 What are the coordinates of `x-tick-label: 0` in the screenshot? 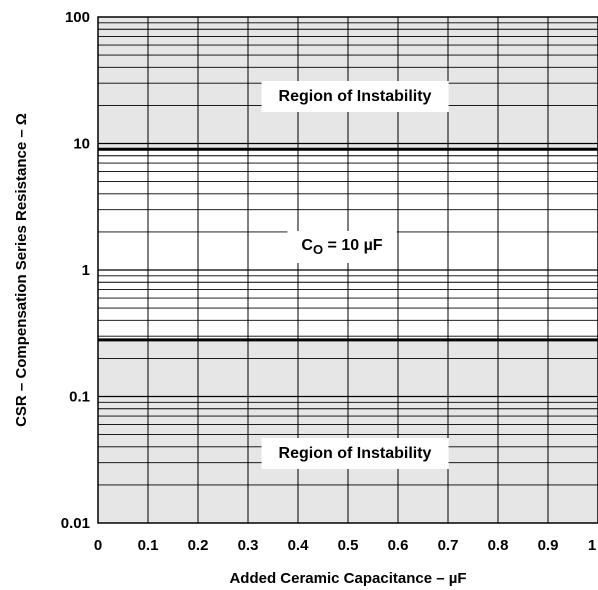 It's located at (98, 545).